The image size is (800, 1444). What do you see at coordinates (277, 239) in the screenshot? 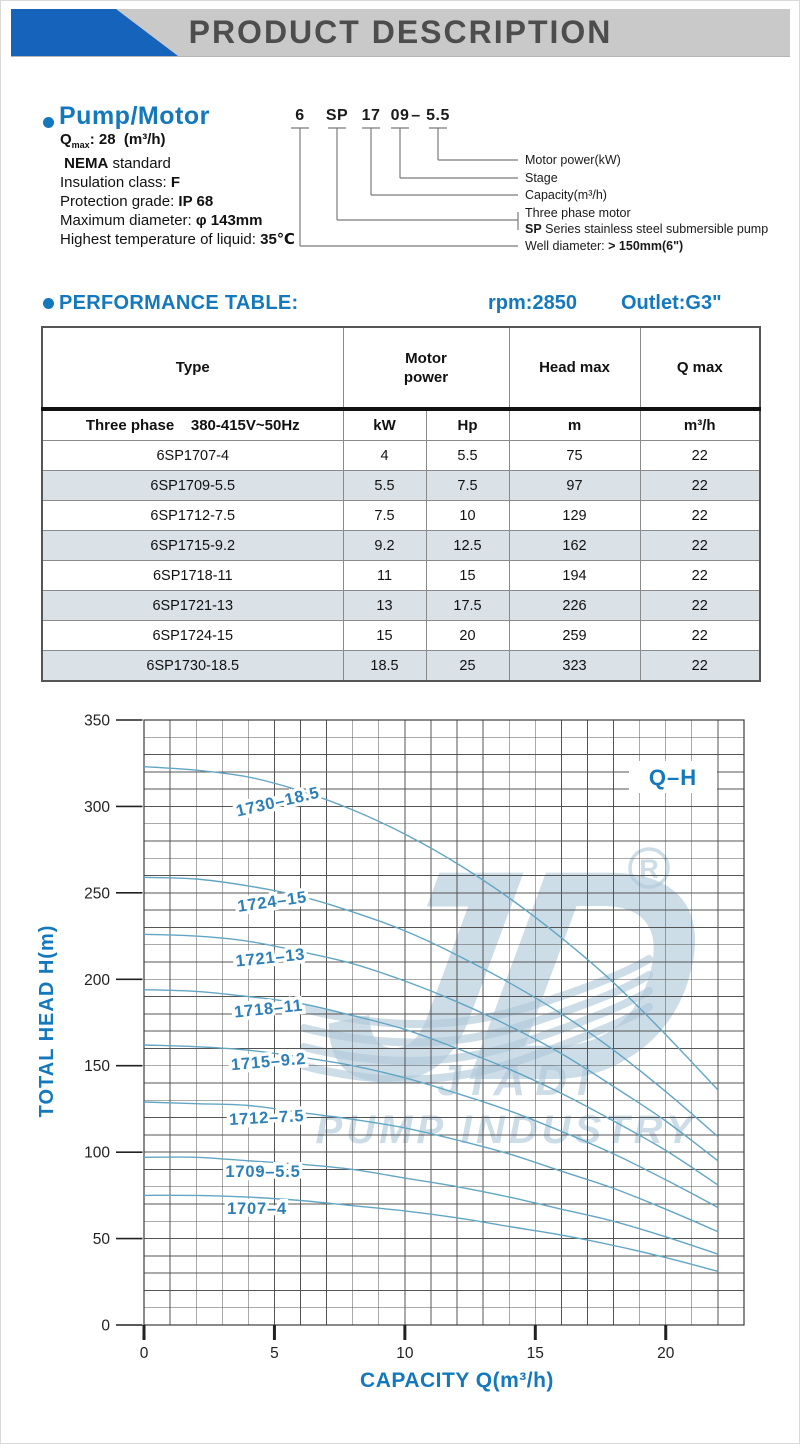
I see `text-segment: 35℃` at bounding box center [277, 239].